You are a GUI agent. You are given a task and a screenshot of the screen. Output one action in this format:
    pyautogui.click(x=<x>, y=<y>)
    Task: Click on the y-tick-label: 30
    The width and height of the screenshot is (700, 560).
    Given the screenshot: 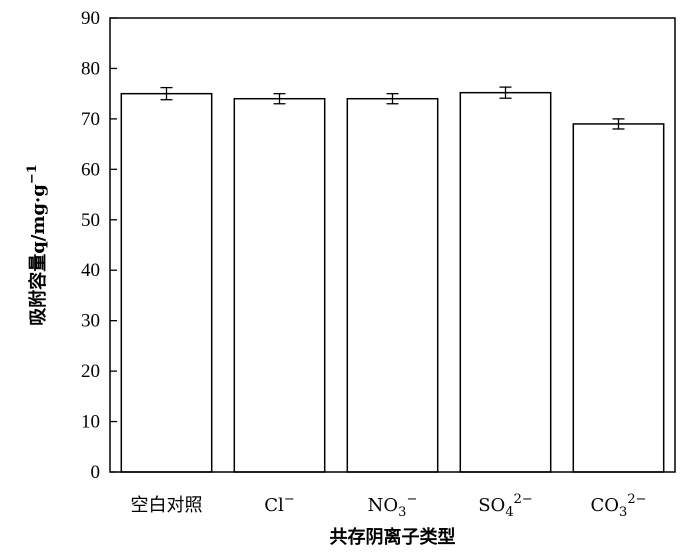 What is the action you would take?
    pyautogui.click(x=90, y=321)
    